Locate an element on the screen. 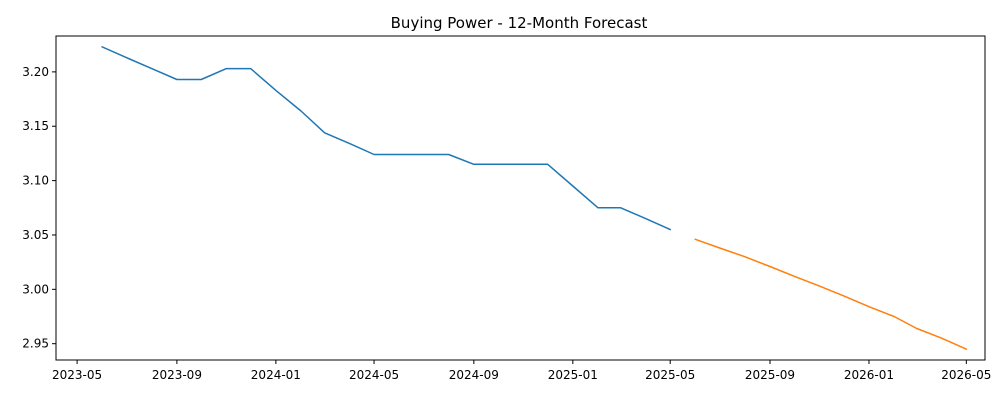 Image resolution: width=1000 pixels, height=400 pixels. y-tick-label: 3.20 is located at coordinates (35, 72).